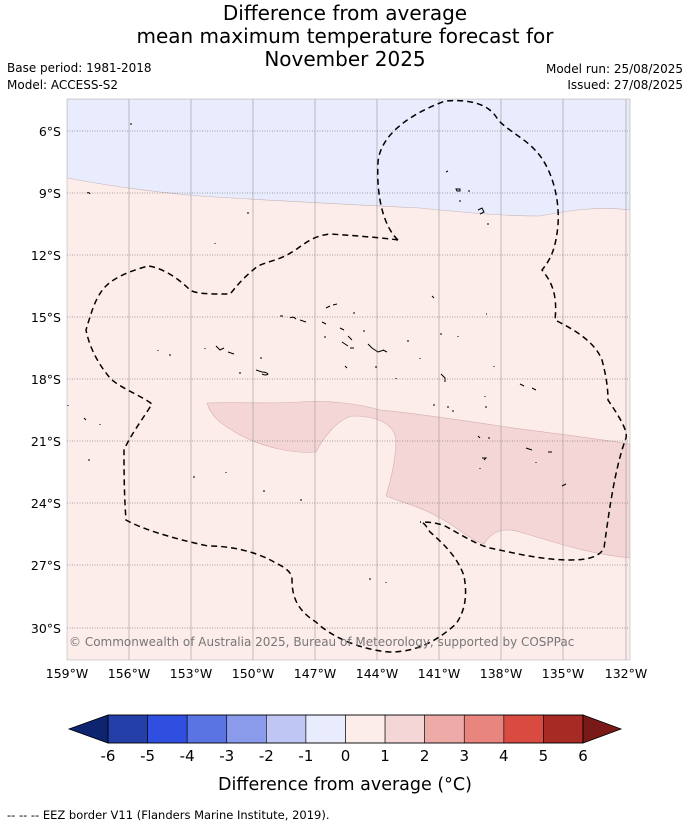 Image resolution: width=690 pixels, height=827 pixels. Describe the element at coordinates (563, 673) in the screenshot. I see `lon-label: 135°W` at that location.